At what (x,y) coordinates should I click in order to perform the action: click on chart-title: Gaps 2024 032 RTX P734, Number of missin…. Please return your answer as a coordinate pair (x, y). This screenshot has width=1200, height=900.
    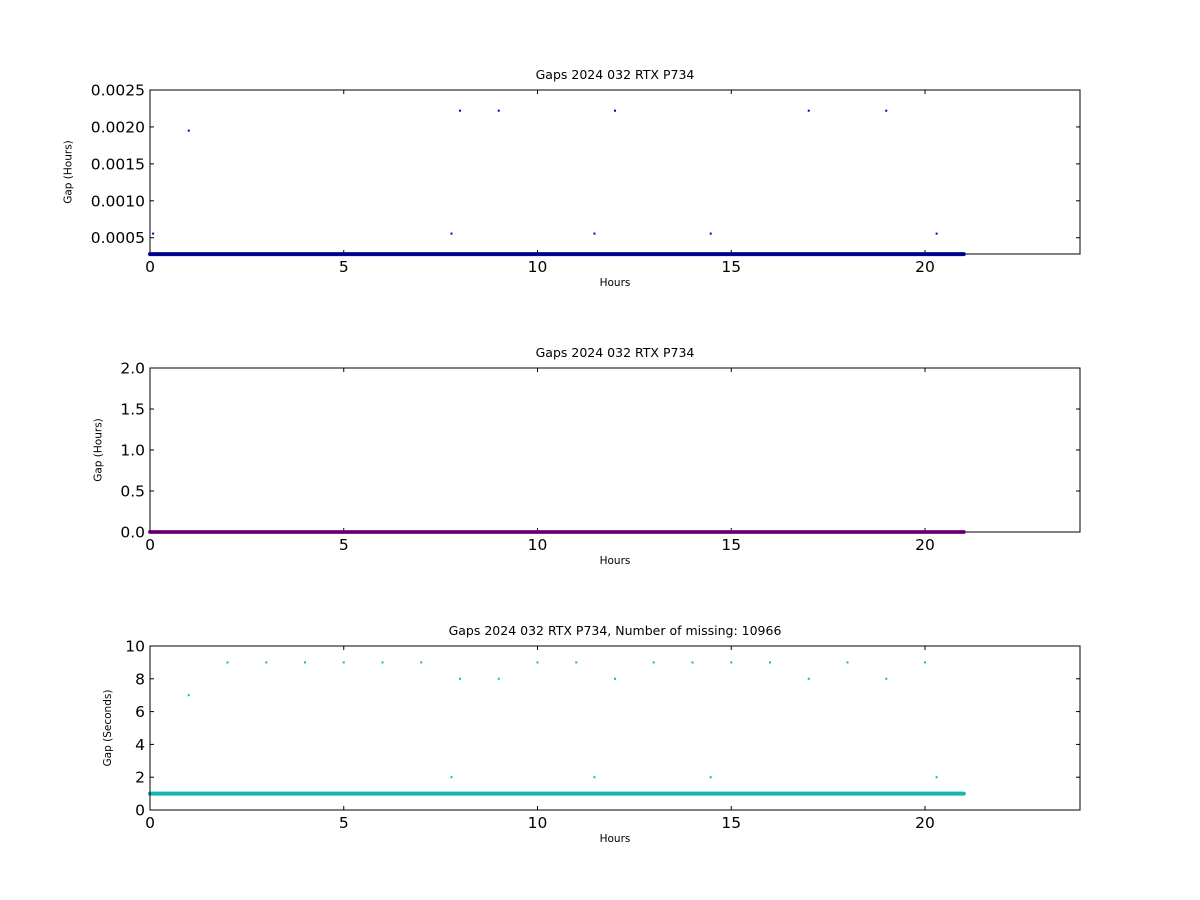
    Looking at the image, I should click on (615, 630).